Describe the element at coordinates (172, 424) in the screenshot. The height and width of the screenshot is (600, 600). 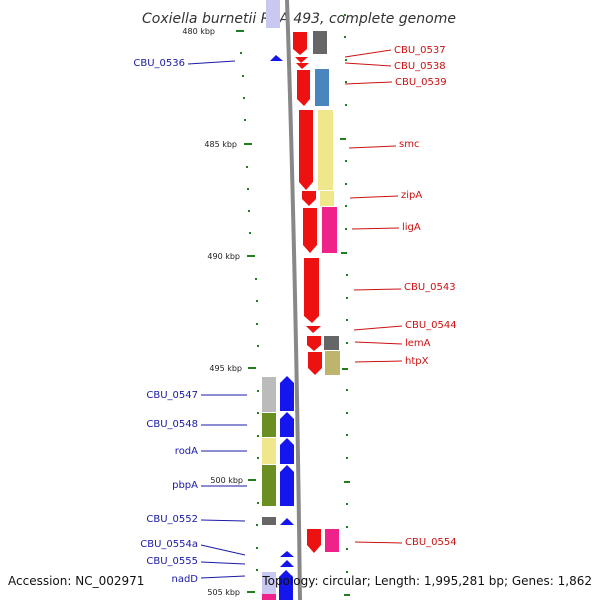
I see `gene-label-CBU_0548: CBU_0548` at that location.